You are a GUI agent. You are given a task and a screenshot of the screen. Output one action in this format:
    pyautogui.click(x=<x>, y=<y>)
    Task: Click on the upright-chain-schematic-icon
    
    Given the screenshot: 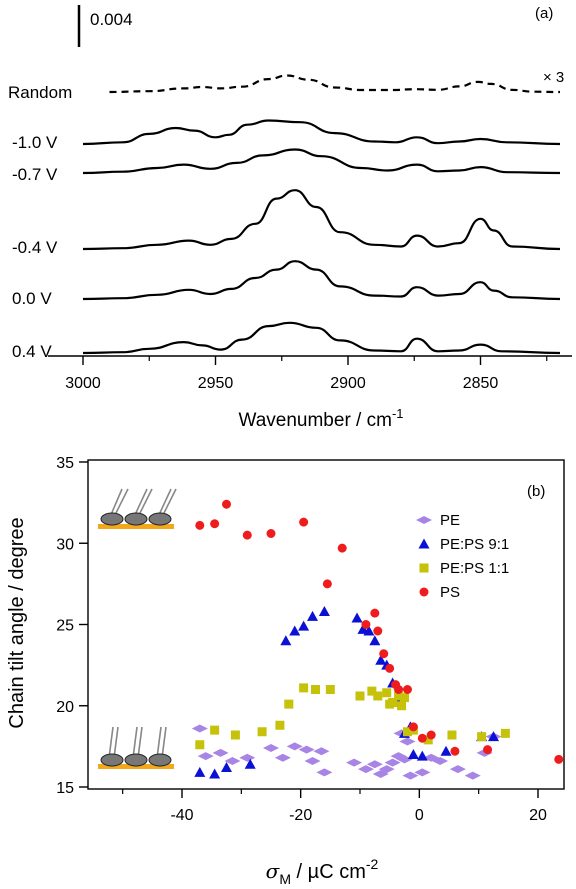 What is the action you would take?
    pyautogui.click(x=136, y=747)
    